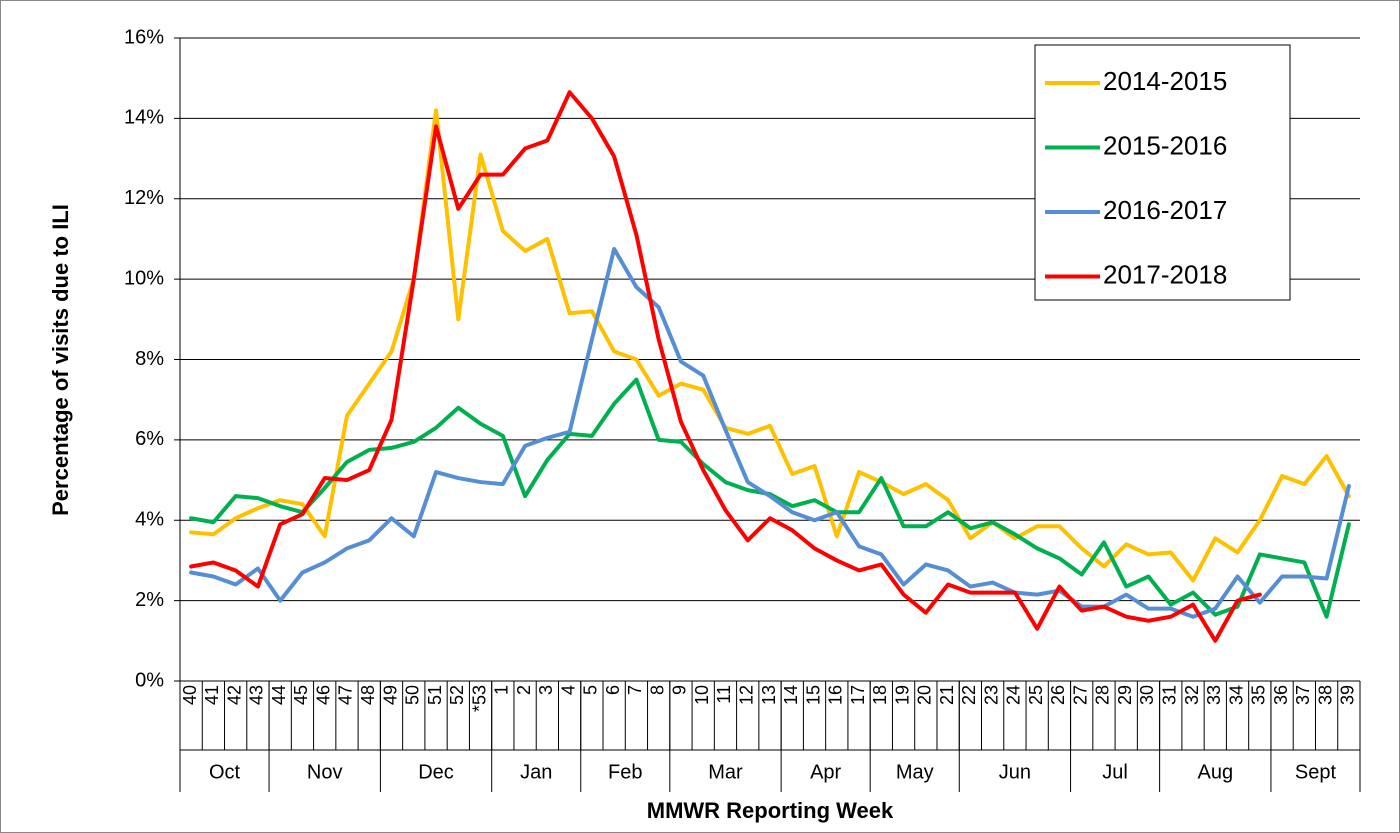  What do you see at coordinates (144, 278) in the screenshot?
I see `y-tick-label: 10%` at bounding box center [144, 278].